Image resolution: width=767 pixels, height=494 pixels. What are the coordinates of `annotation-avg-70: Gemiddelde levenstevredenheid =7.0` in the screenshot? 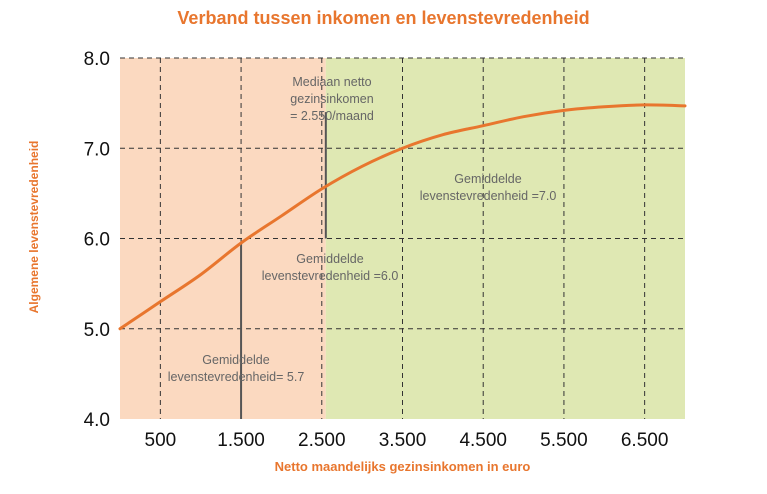 It's located at (488, 188).